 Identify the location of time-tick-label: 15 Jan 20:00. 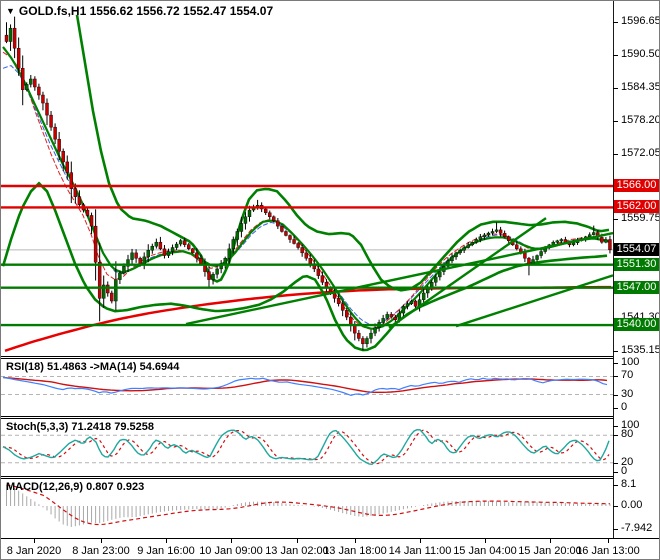
(550, 551).